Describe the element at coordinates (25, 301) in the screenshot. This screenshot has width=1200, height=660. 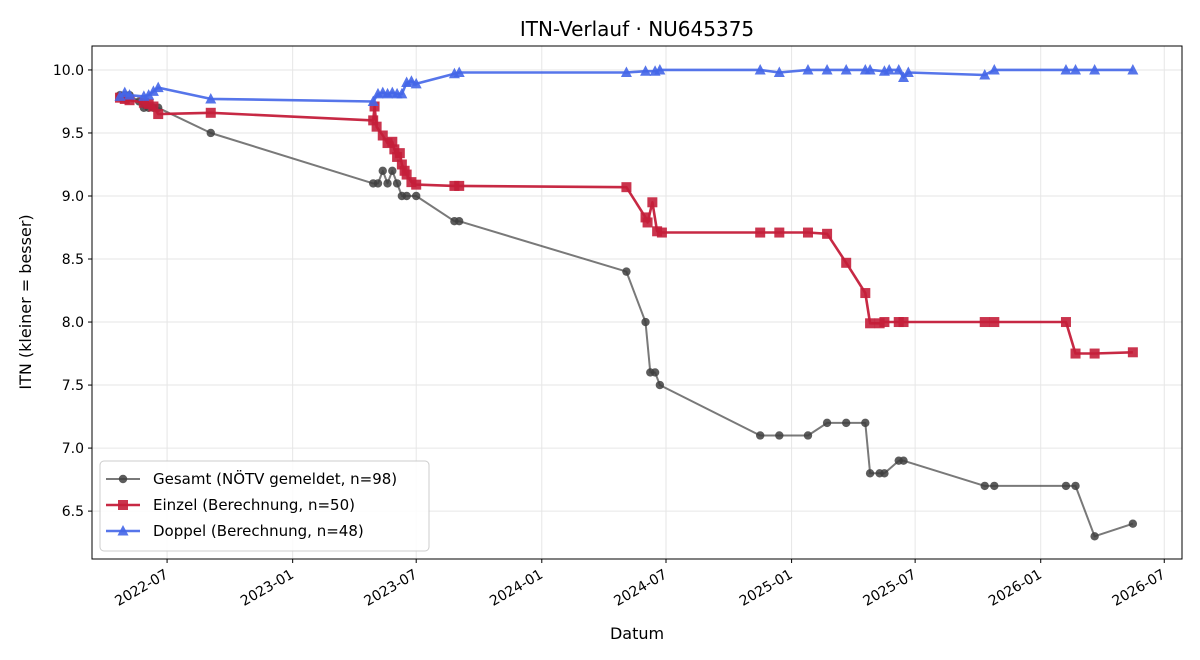
I see `y-axis-title: ITN (kleiner = besser)` at that location.